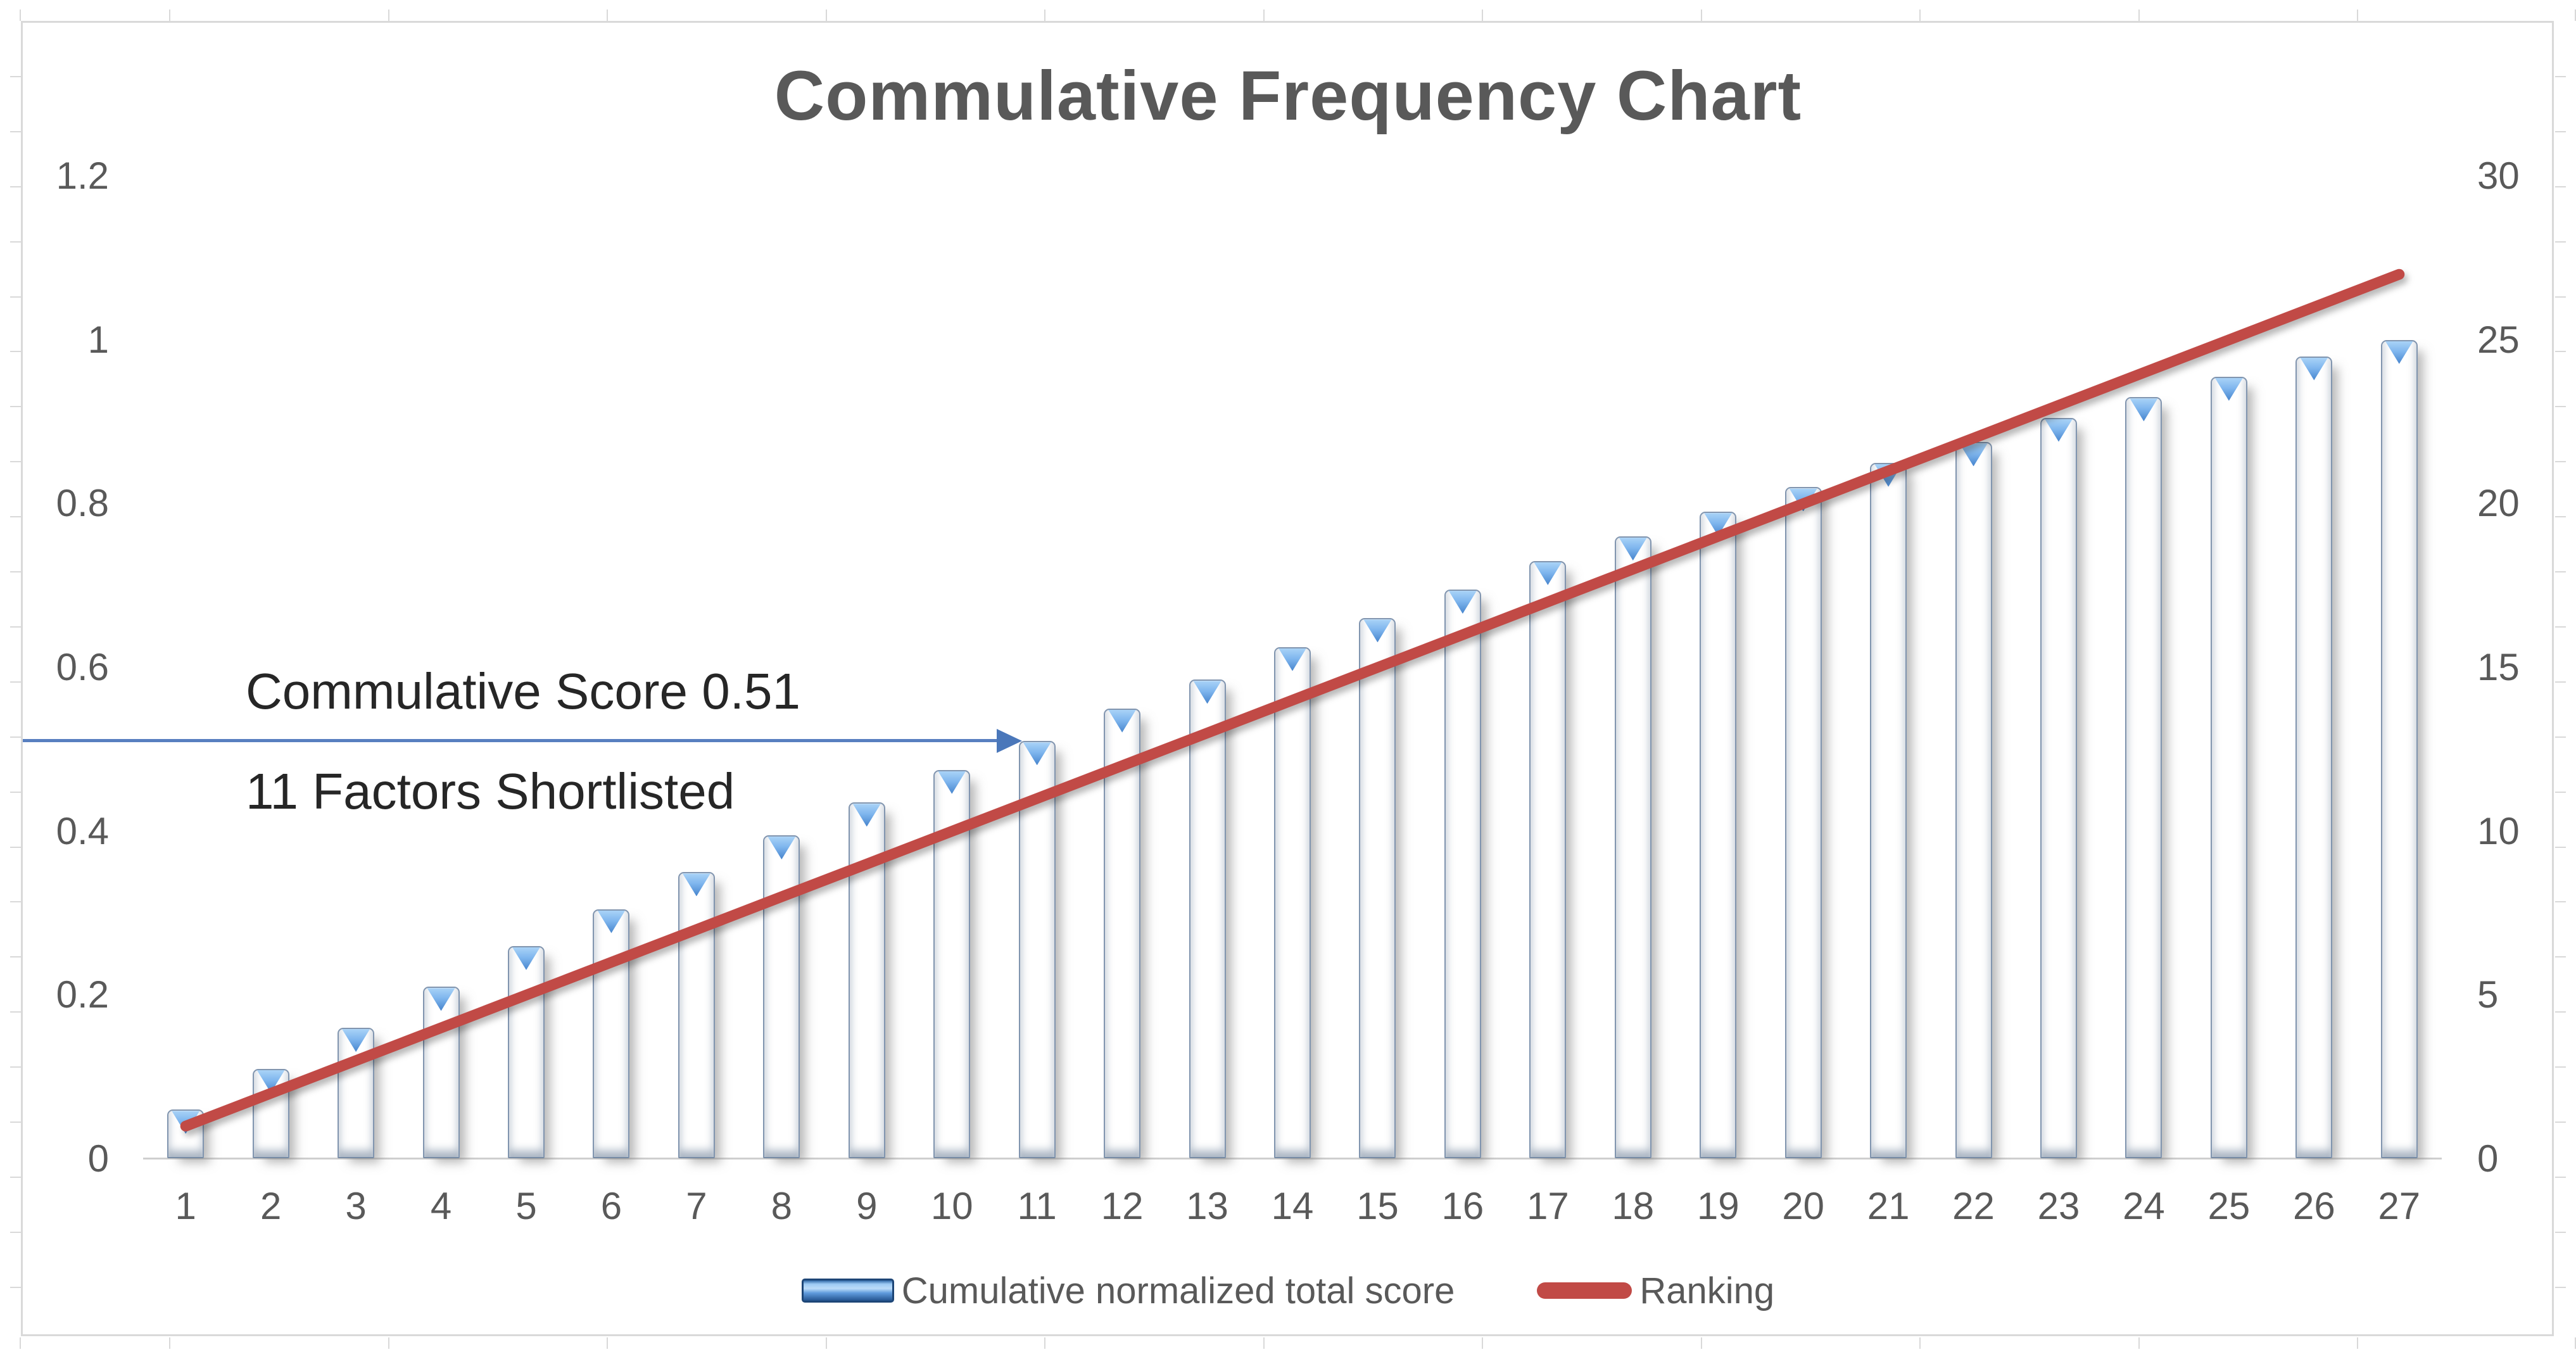  Describe the element at coordinates (2498, 667) in the screenshot. I see `right-axis-tick-label: 15` at that location.